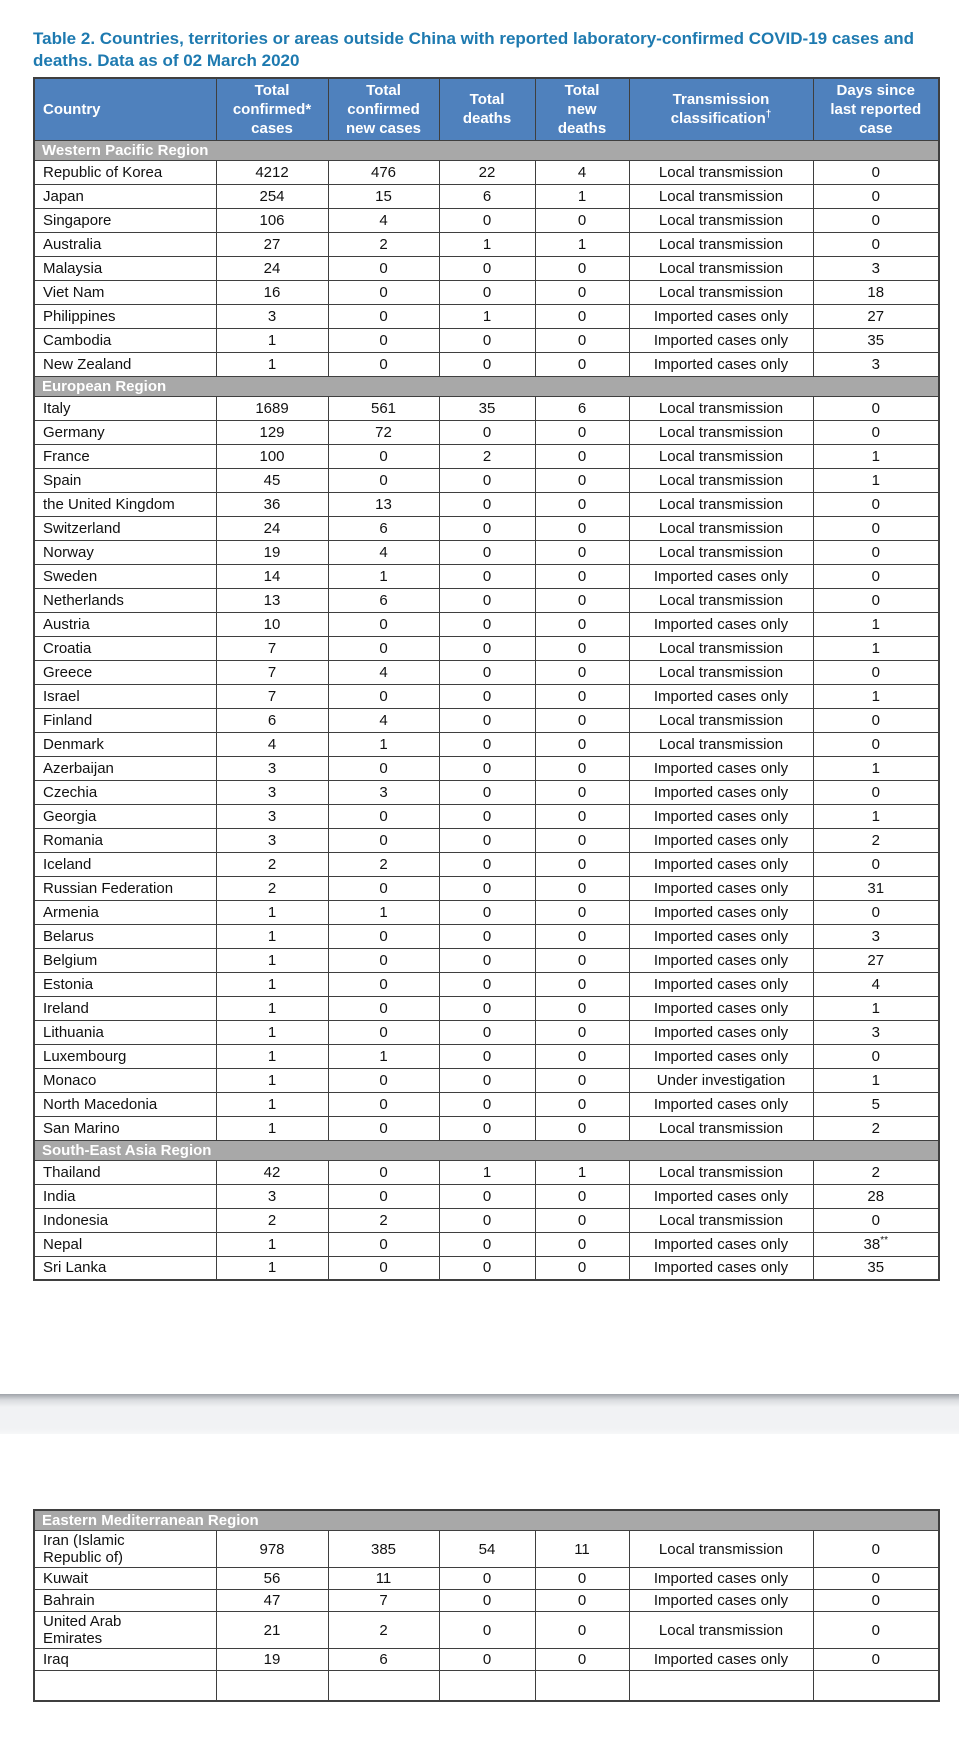 The width and height of the screenshot is (959, 1755). I want to click on transmission-classification-cell: Under investigation, so click(721, 1080).